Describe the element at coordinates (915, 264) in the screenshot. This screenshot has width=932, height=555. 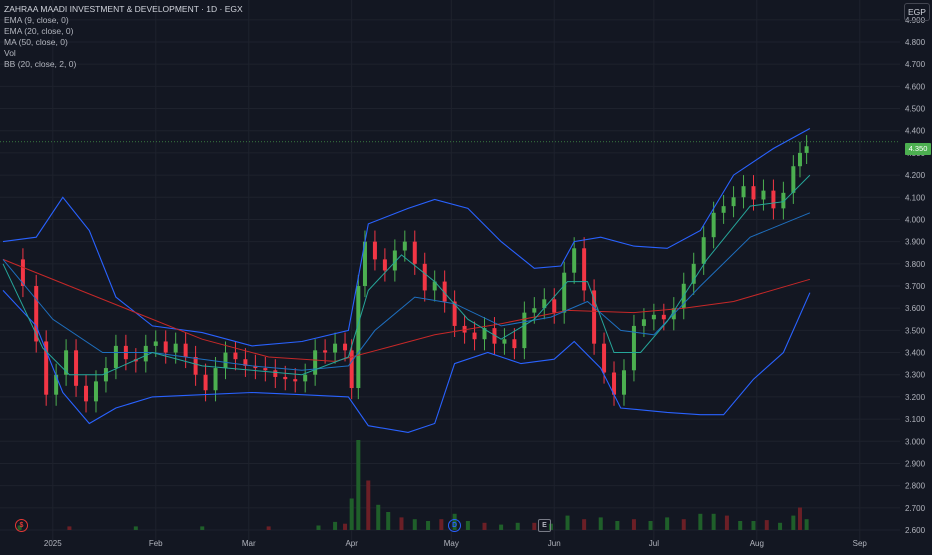
I see `y-axis-label: 3.800` at that location.